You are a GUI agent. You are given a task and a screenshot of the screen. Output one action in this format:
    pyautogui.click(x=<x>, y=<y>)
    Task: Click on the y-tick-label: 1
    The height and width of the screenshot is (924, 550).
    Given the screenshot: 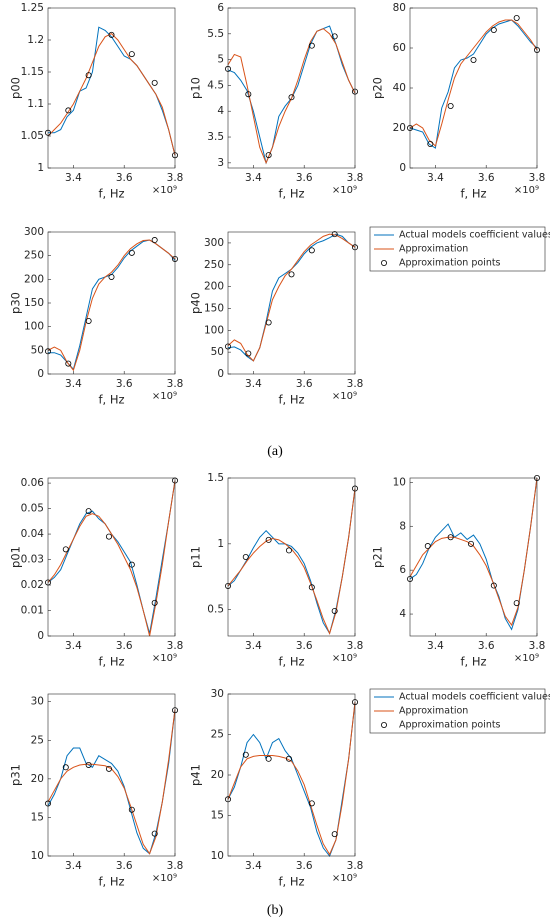 What is the action you would take?
    pyautogui.click(x=220, y=544)
    